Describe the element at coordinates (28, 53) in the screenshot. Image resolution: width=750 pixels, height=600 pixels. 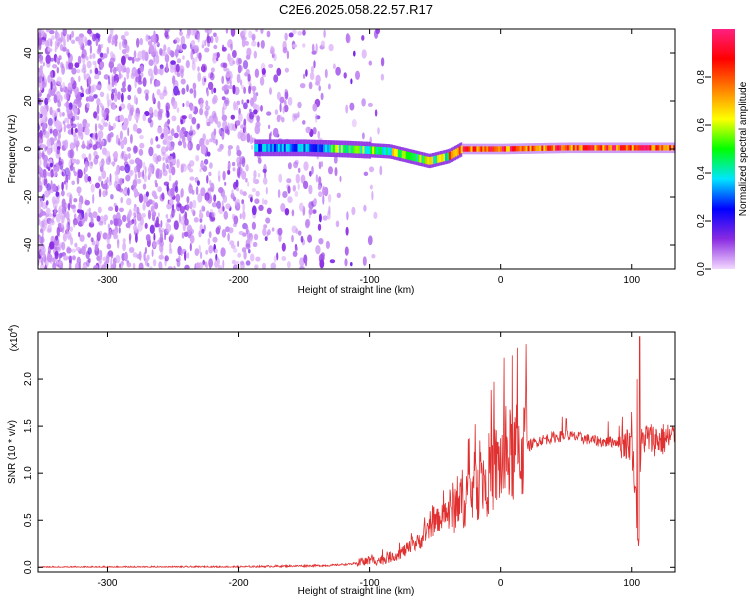
I see `y-tick-label: 40` at that location.